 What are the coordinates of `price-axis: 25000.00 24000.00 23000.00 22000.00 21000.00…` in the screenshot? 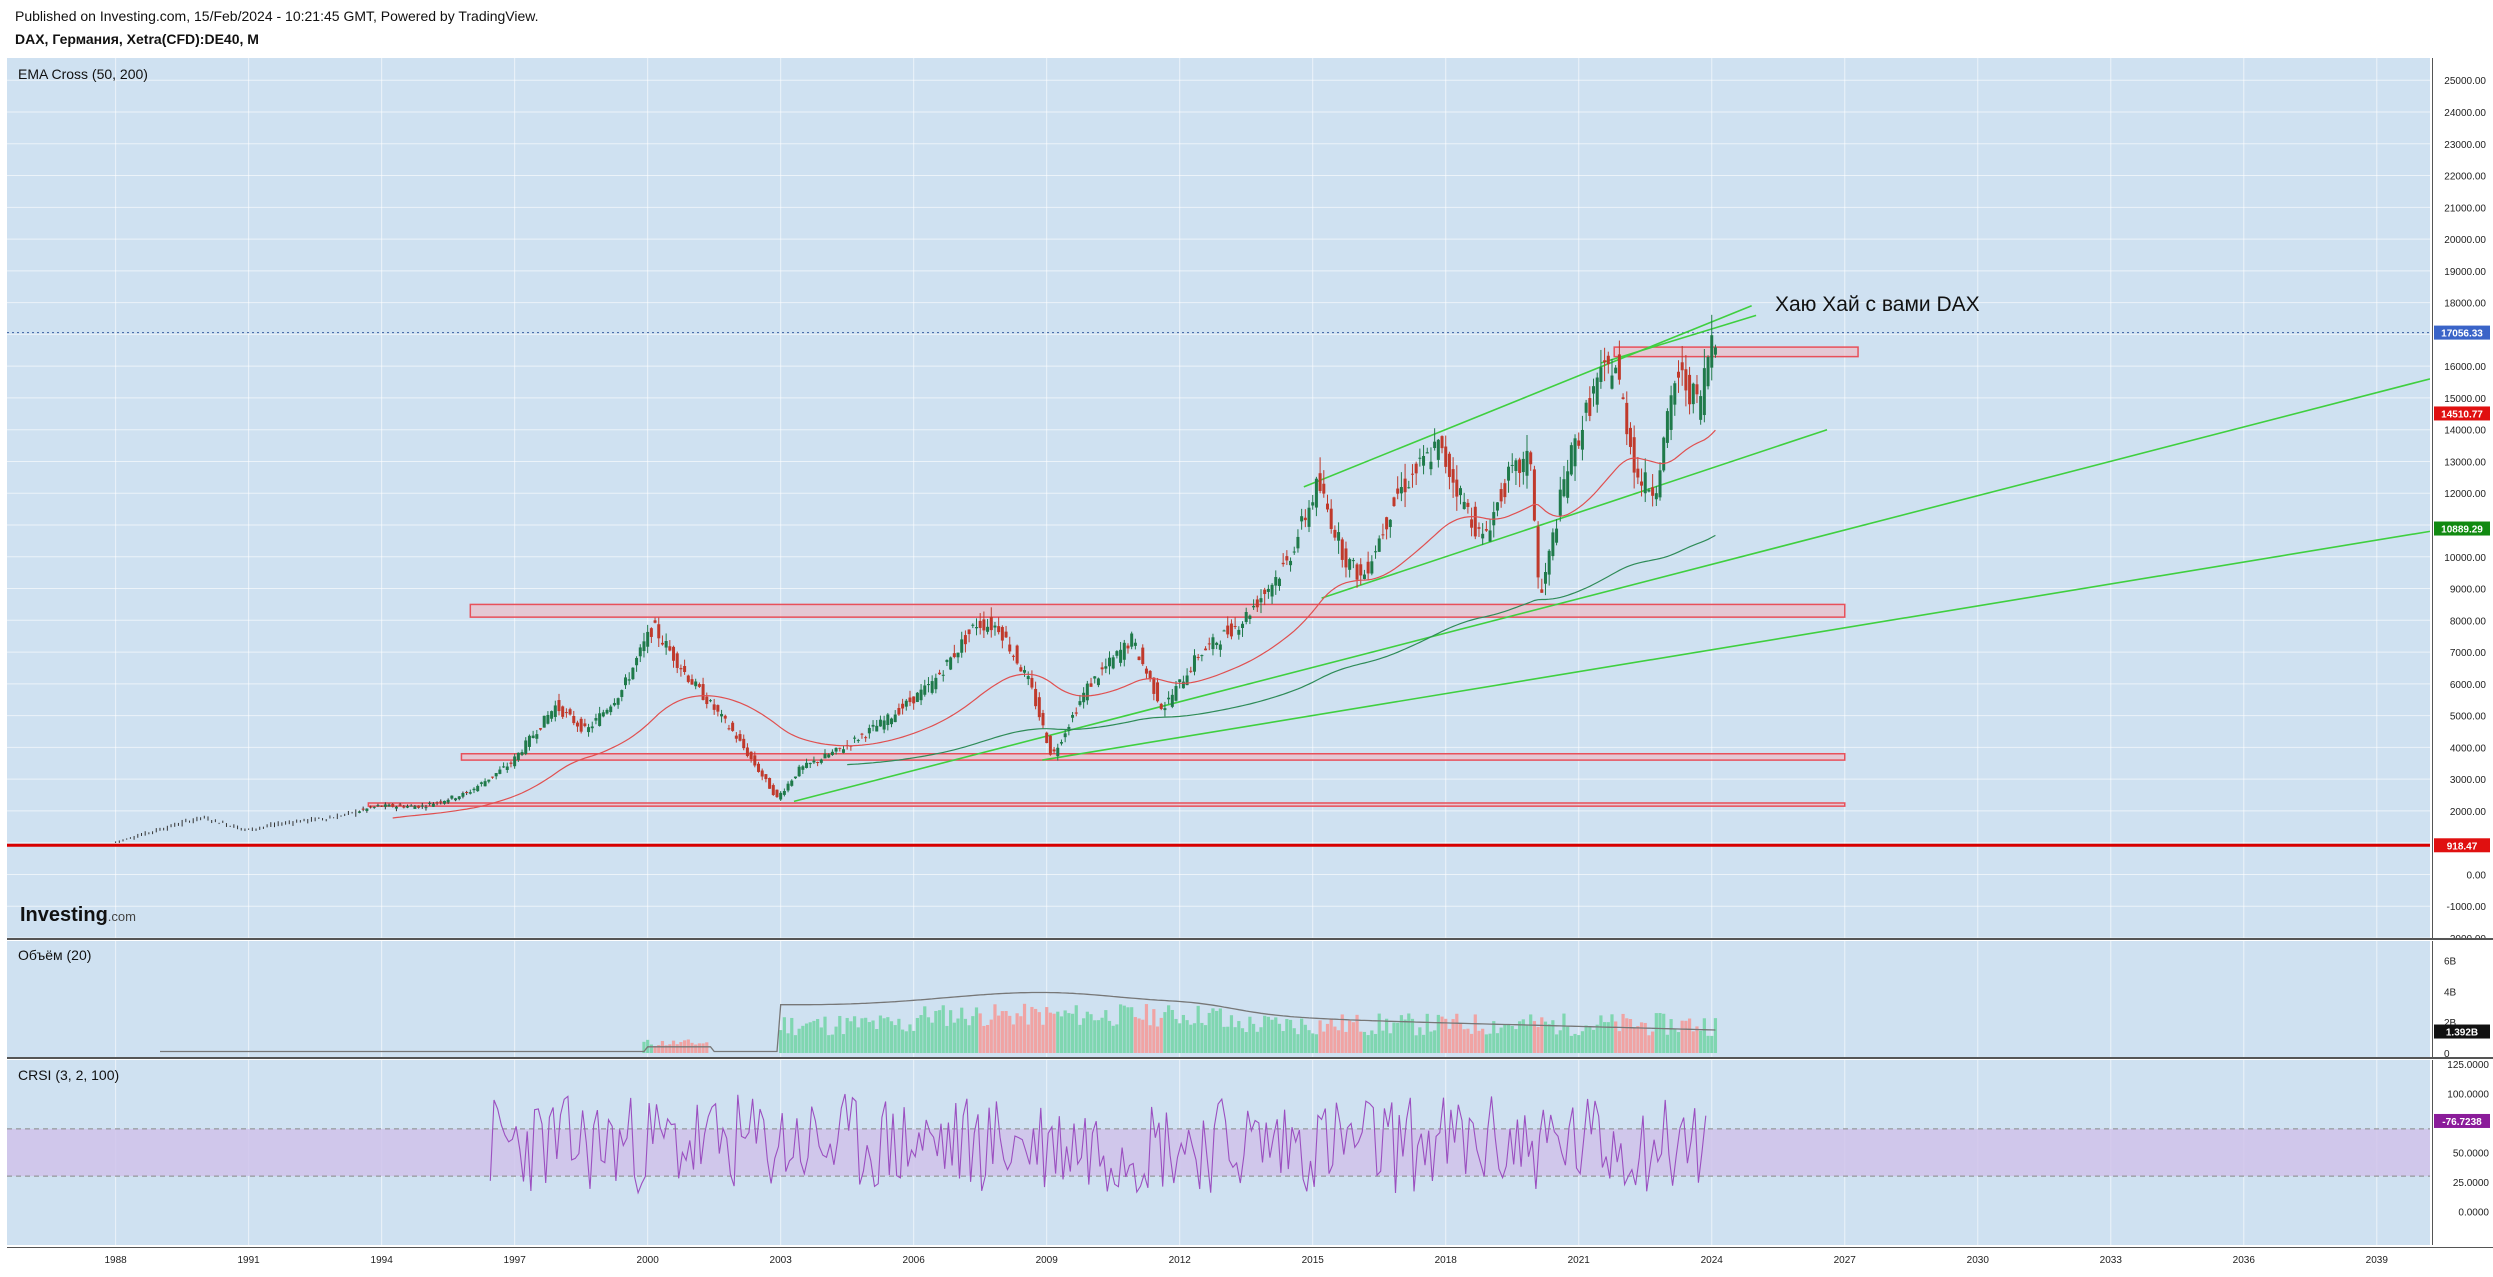 It's located at (2462, 501).